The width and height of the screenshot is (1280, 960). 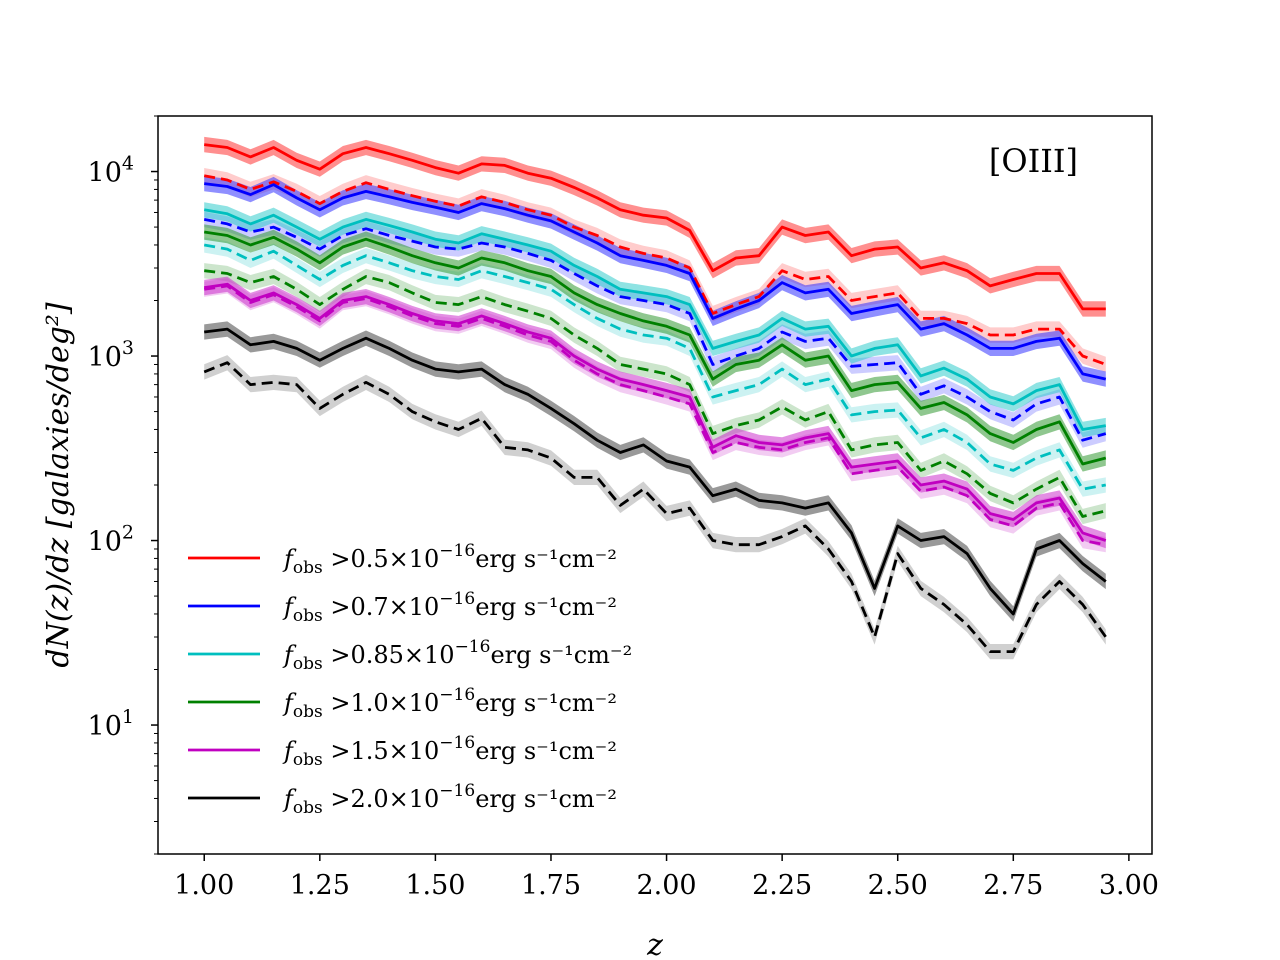 I want to click on legend-entry-2: fobs >0.7×10−16erg s⁻¹cm⁻², so click(x=449, y=607).